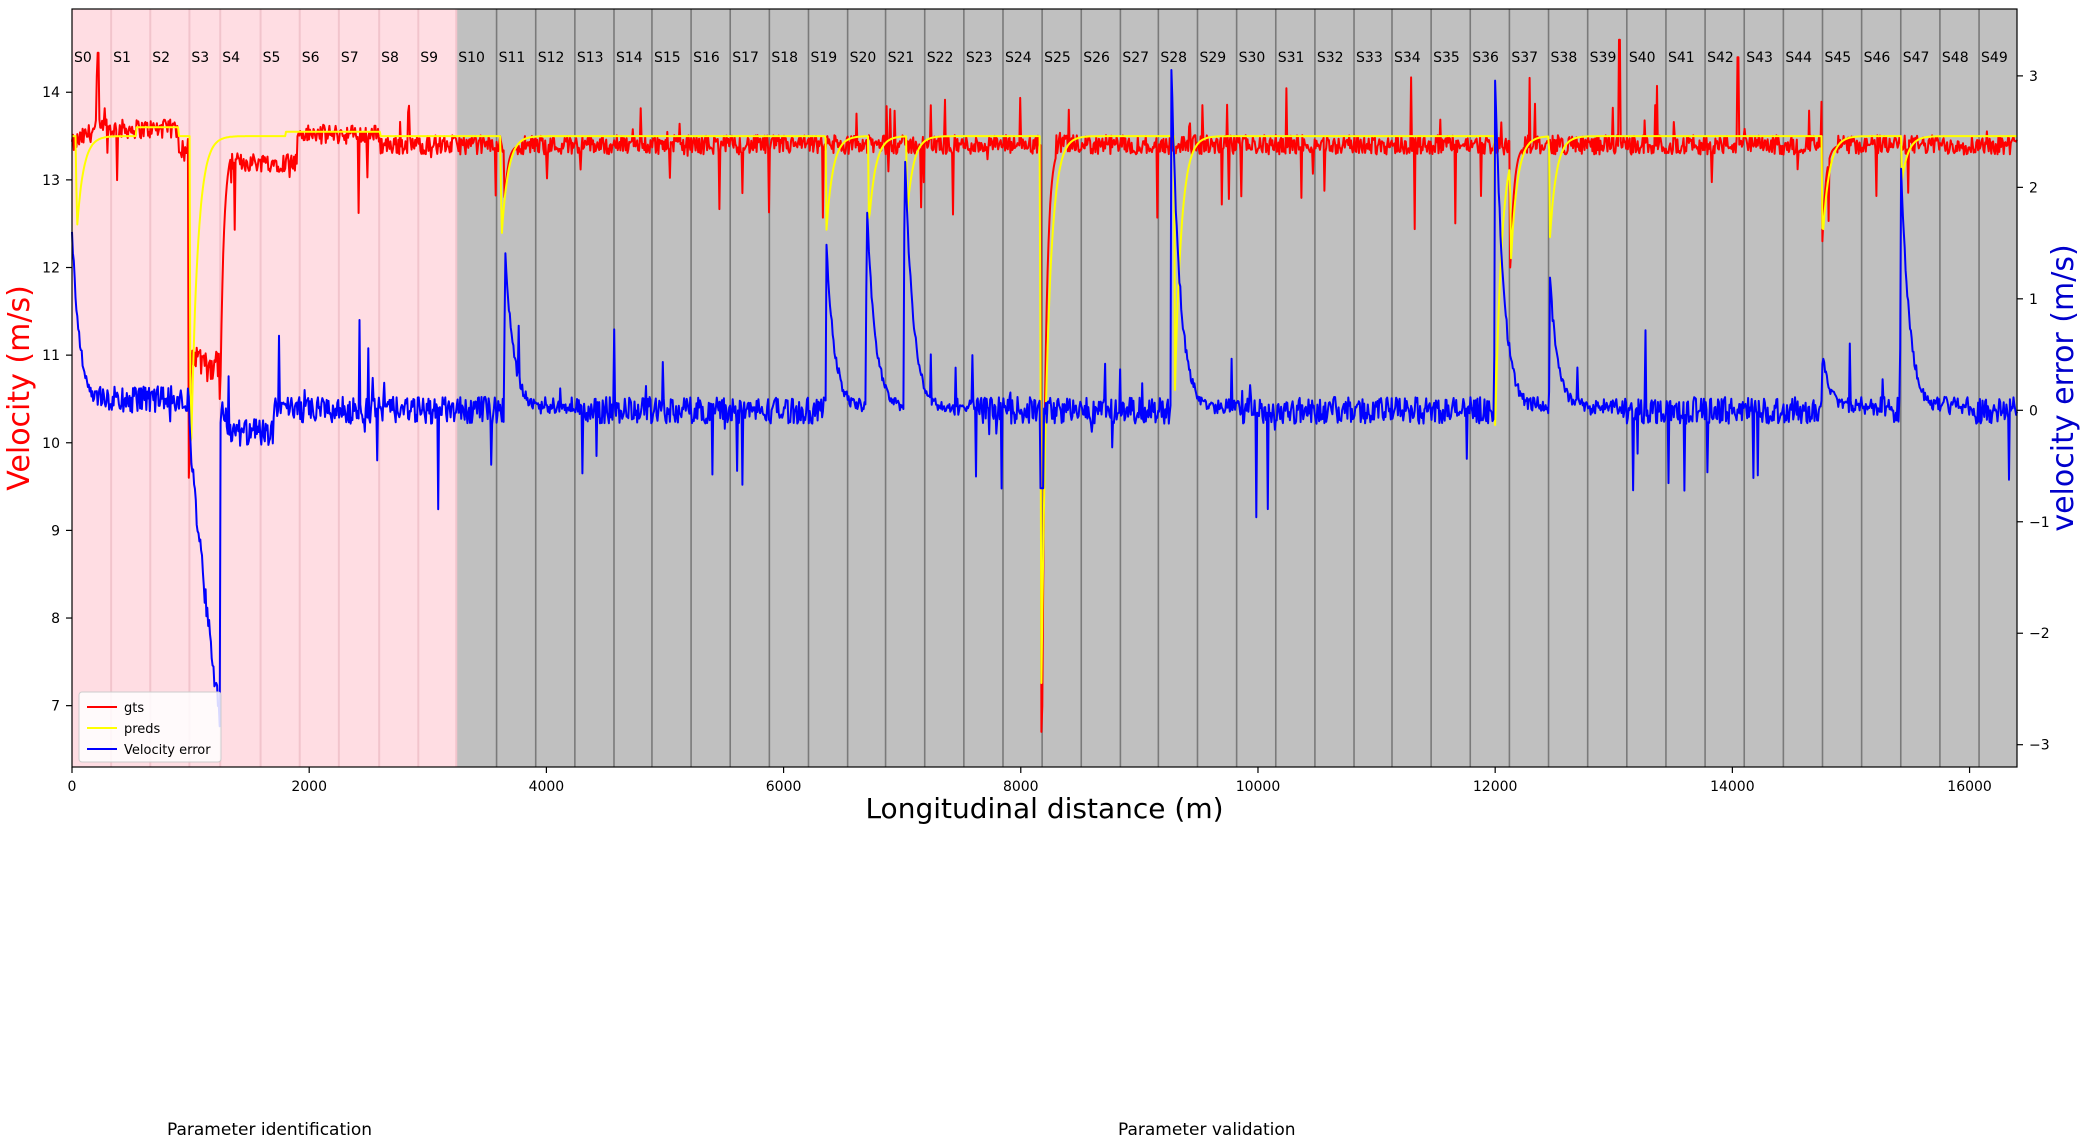 The image size is (2082, 1148). I want to click on x-tick-label: 12000, so click(1495, 787).